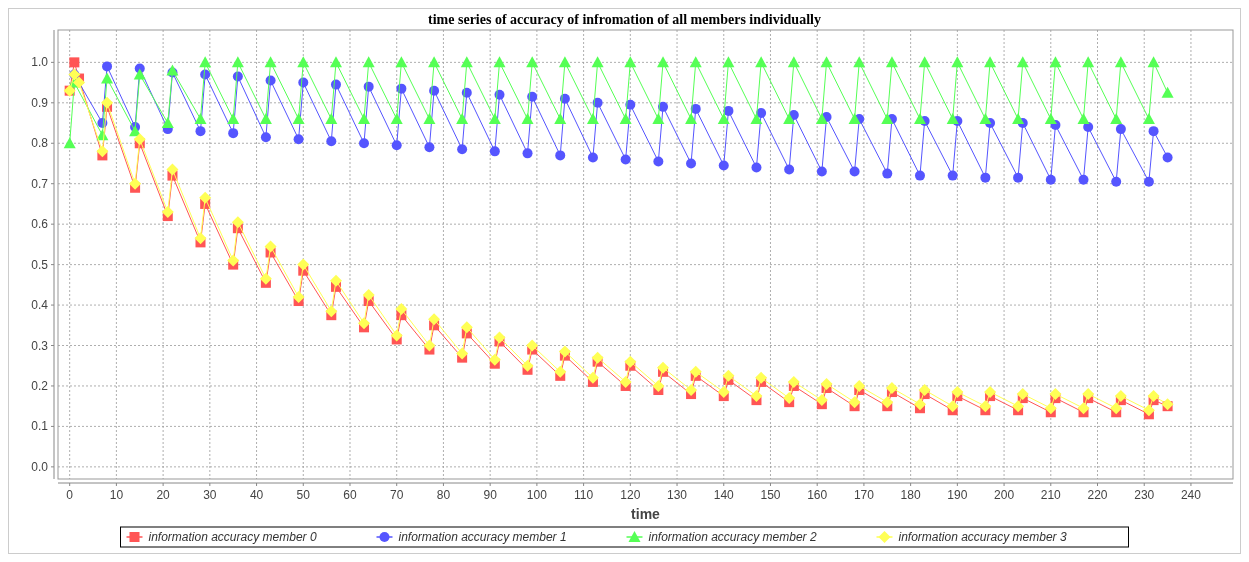 The image size is (1249, 562). What do you see at coordinates (40, 143) in the screenshot?
I see `y-tick-label: 0.8` at bounding box center [40, 143].